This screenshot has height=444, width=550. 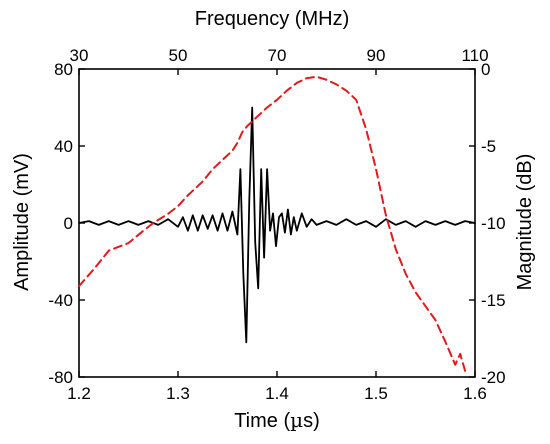 I want to click on y-right-tick-label: -10, so click(x=493, y=223).